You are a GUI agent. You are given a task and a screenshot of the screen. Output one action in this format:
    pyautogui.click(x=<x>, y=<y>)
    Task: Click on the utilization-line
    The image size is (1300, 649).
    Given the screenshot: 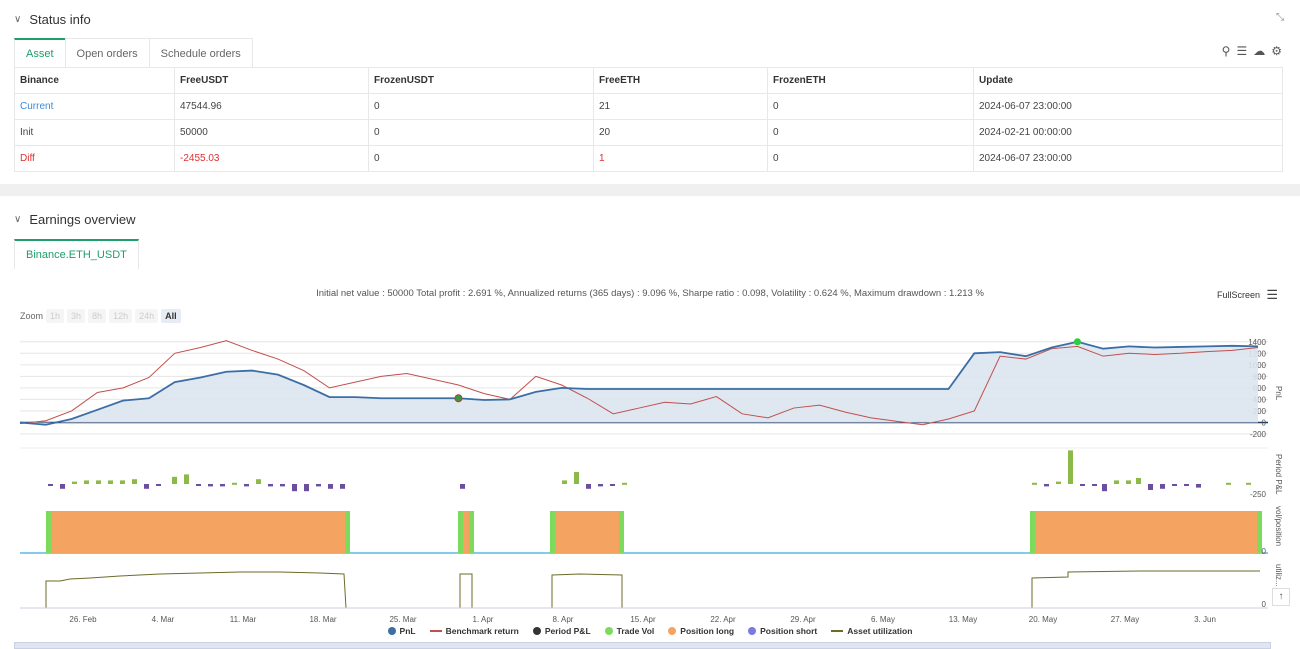 What is the action you would take?
    pyautogui.click(x=640, y=589)
    